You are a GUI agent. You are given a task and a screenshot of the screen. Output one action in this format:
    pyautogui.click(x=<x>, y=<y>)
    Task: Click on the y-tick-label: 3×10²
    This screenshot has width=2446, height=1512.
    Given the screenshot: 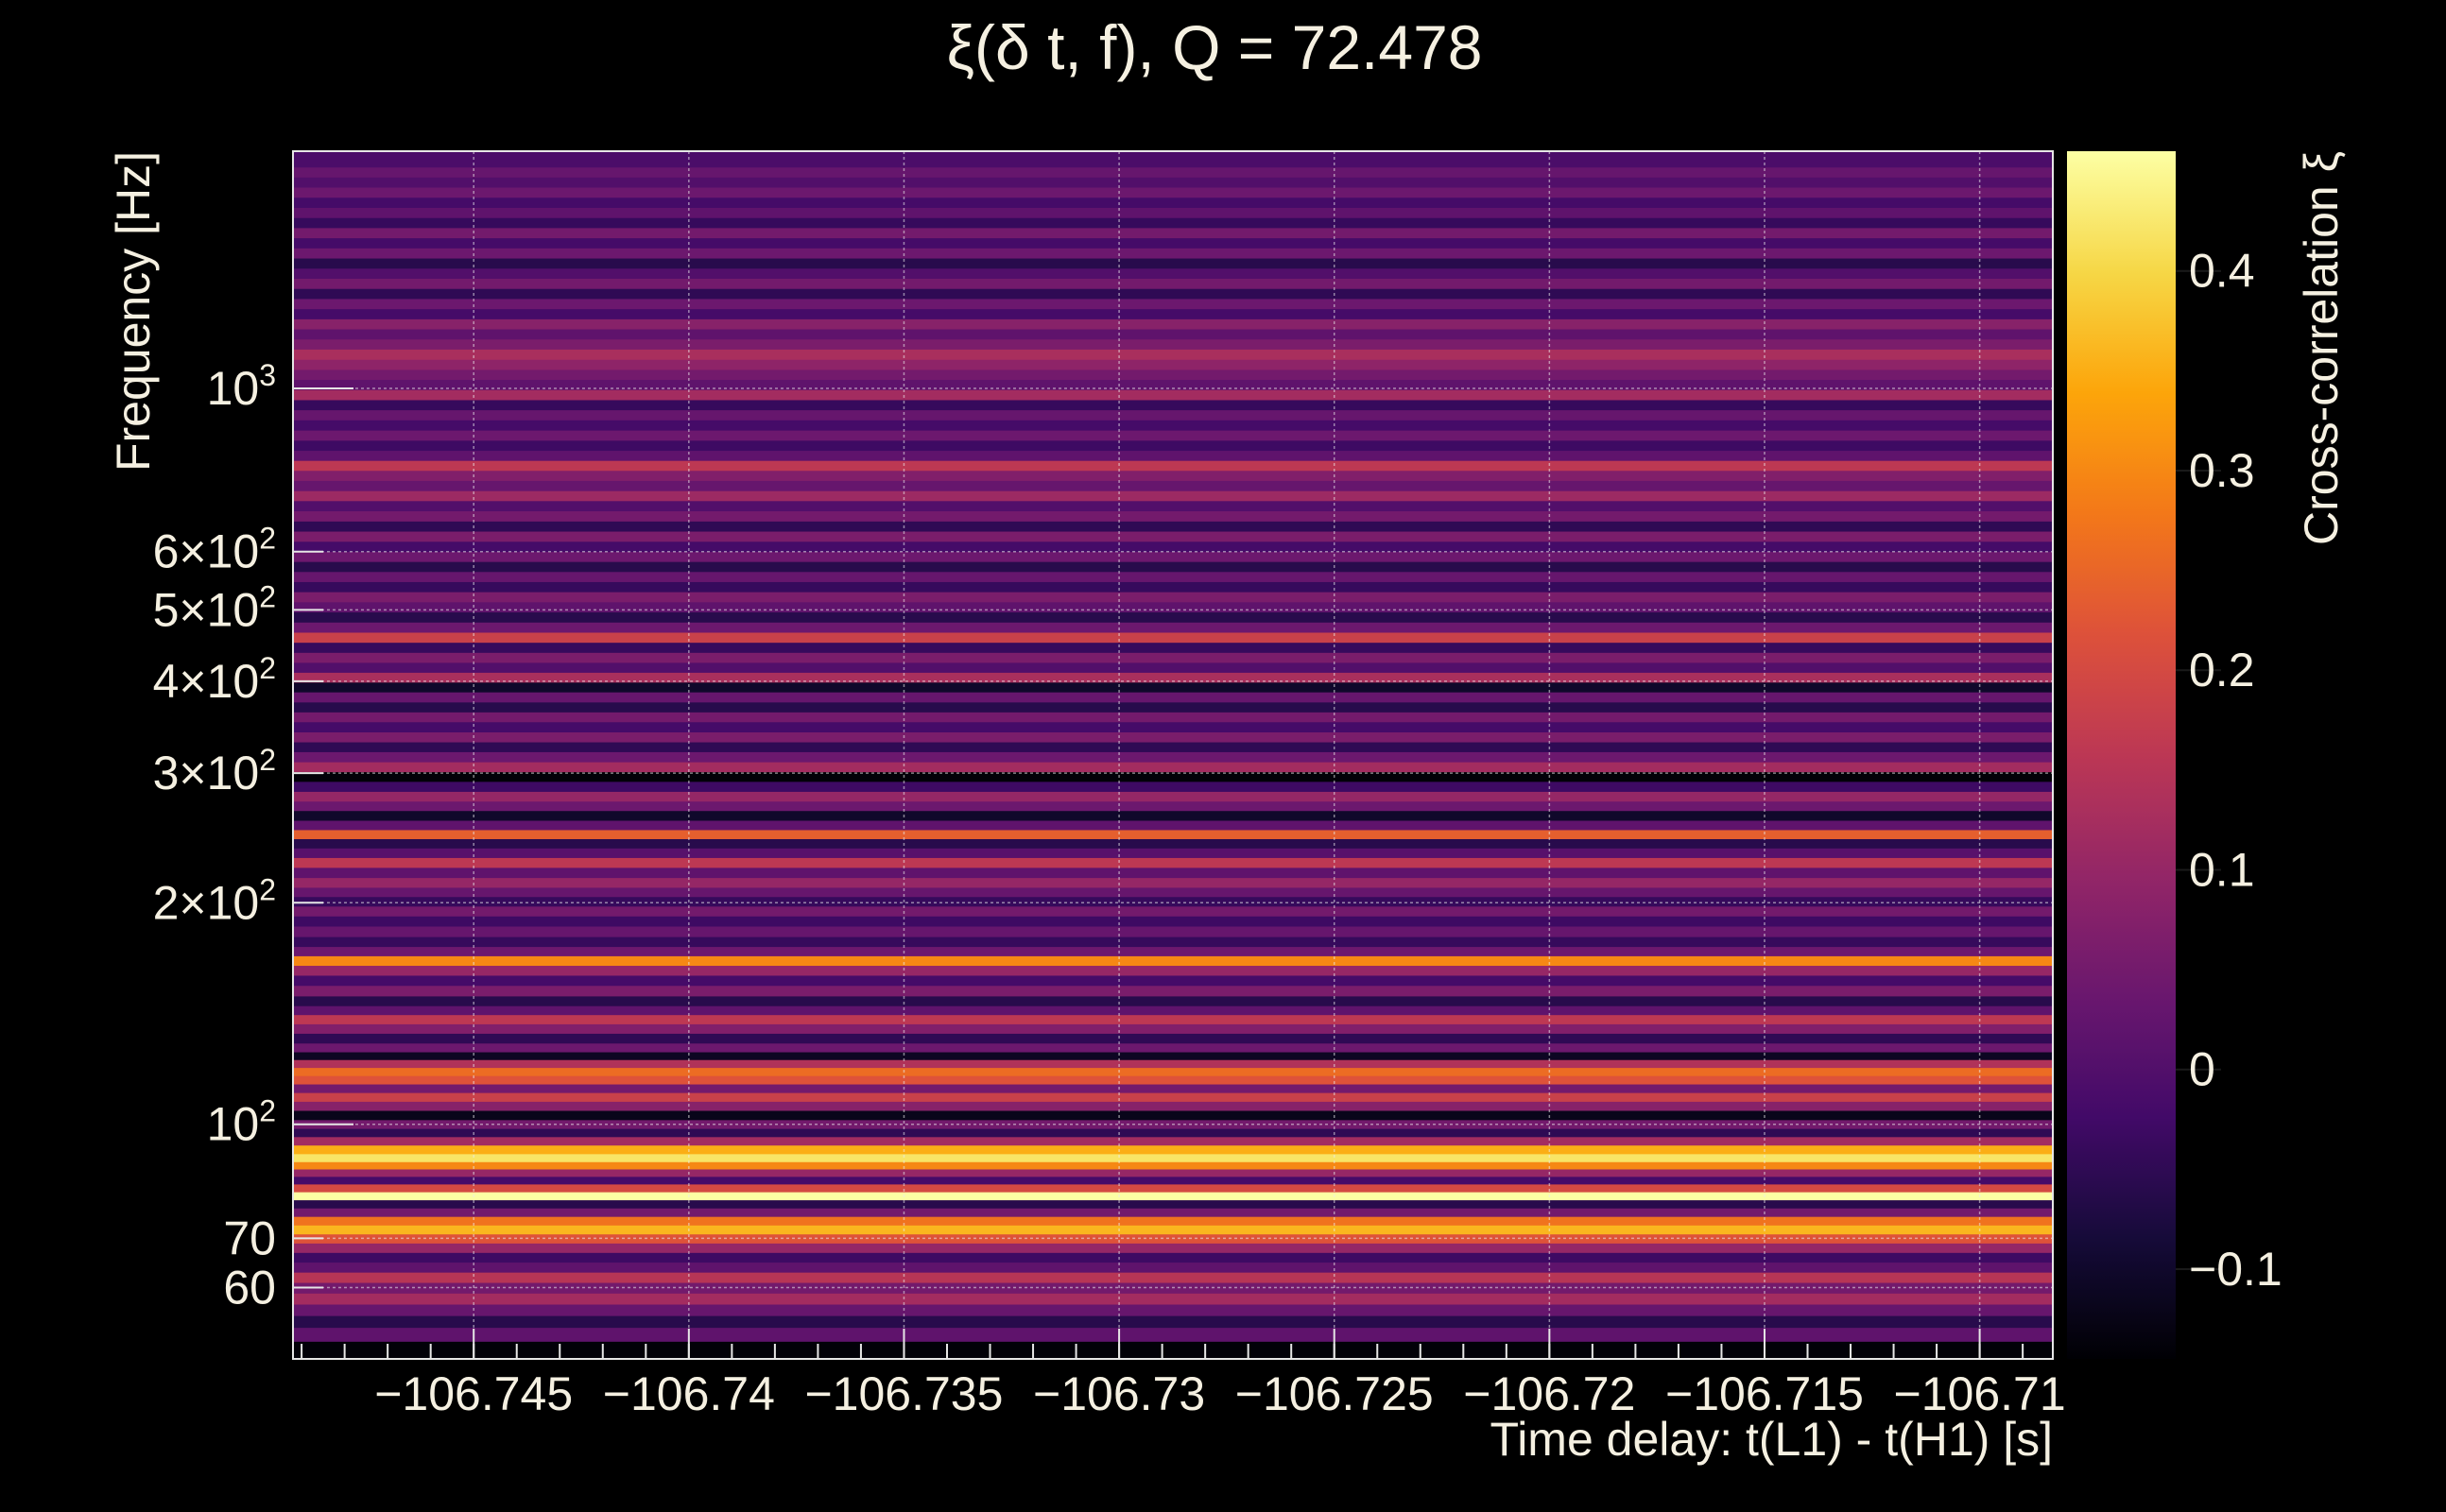 What is the action you would take?
    pyautogui.click(x=215, y=771)
    